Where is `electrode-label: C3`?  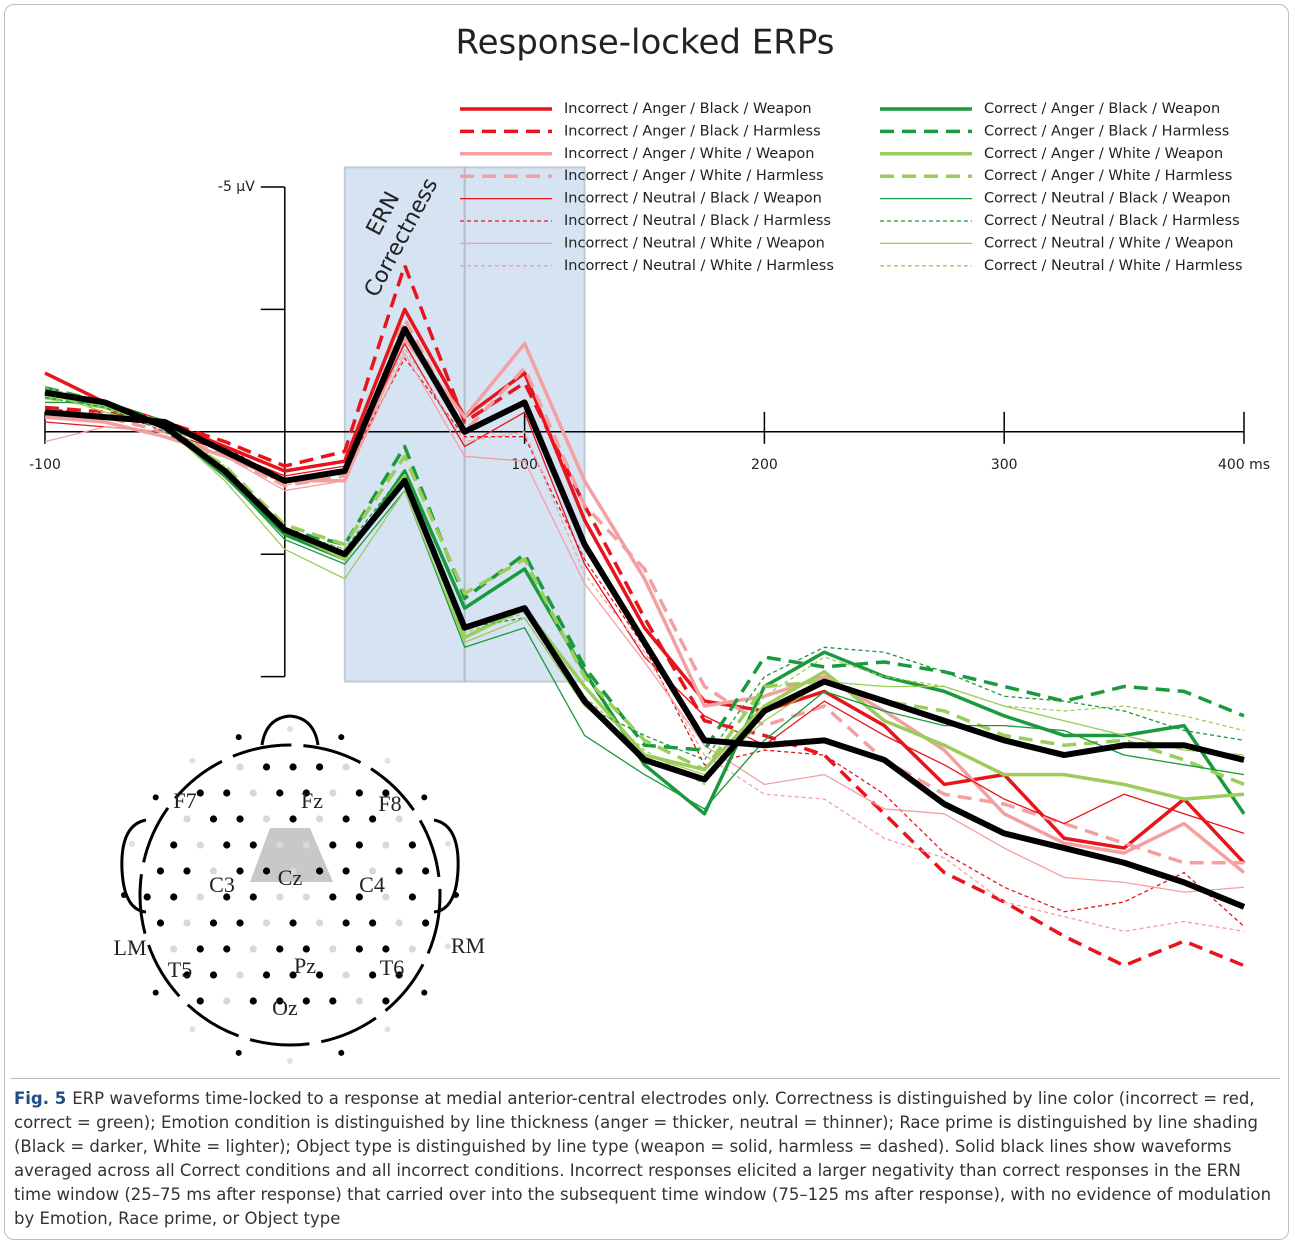 electrode-label: C3 is located at coordinates (222, 884).